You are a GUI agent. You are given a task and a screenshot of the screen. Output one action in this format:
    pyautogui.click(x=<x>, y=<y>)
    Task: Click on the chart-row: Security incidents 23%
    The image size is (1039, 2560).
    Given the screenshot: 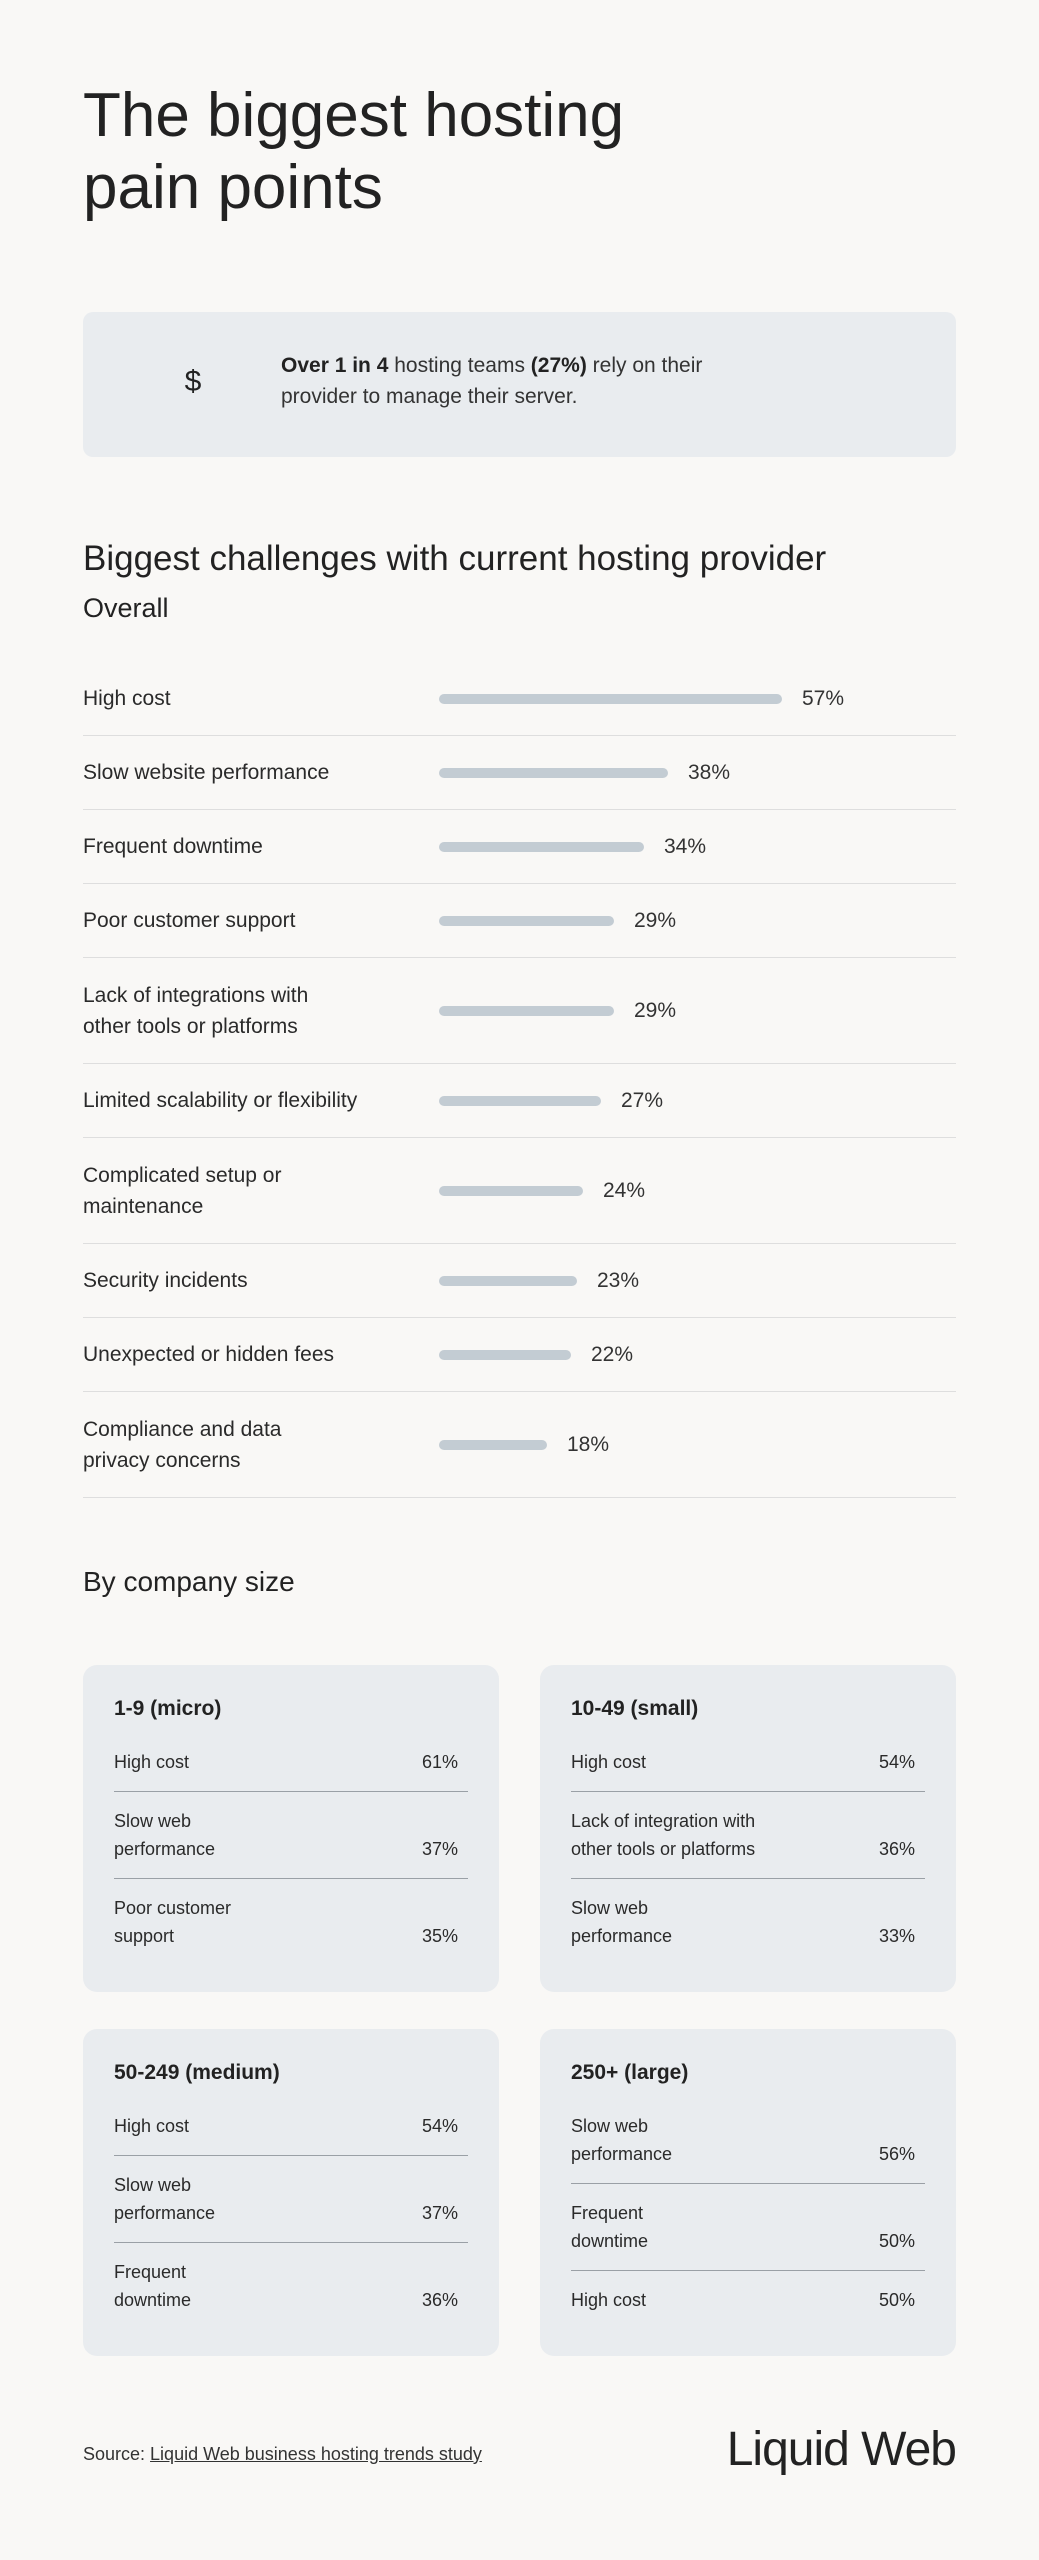 What is the action you would take?
    pyautogui.click(x=519, y=1281)
    